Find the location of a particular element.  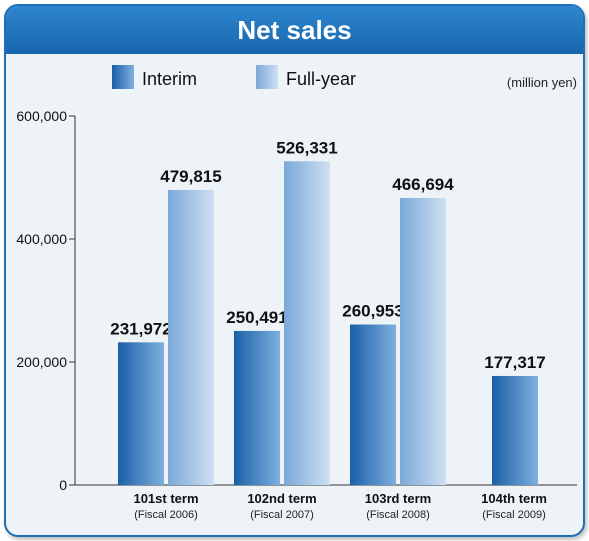

data-label-full-year-3: 466,694 is located at coordinates (423, 184).